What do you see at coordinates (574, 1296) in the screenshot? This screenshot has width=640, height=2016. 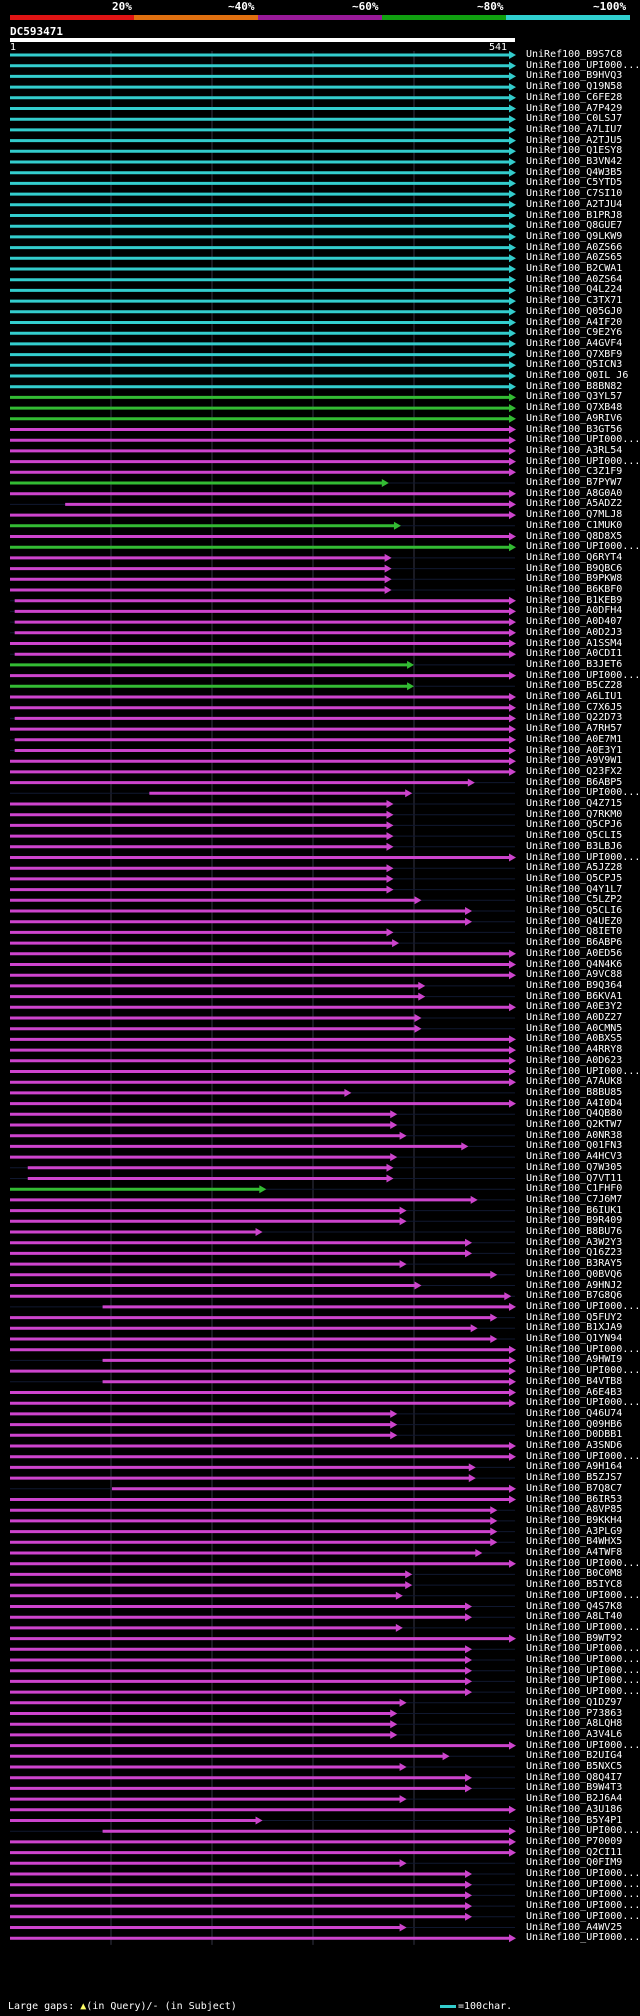 I see `hit-label: UniRef100_B7G8Q6` at bounding box center [574, 1296].